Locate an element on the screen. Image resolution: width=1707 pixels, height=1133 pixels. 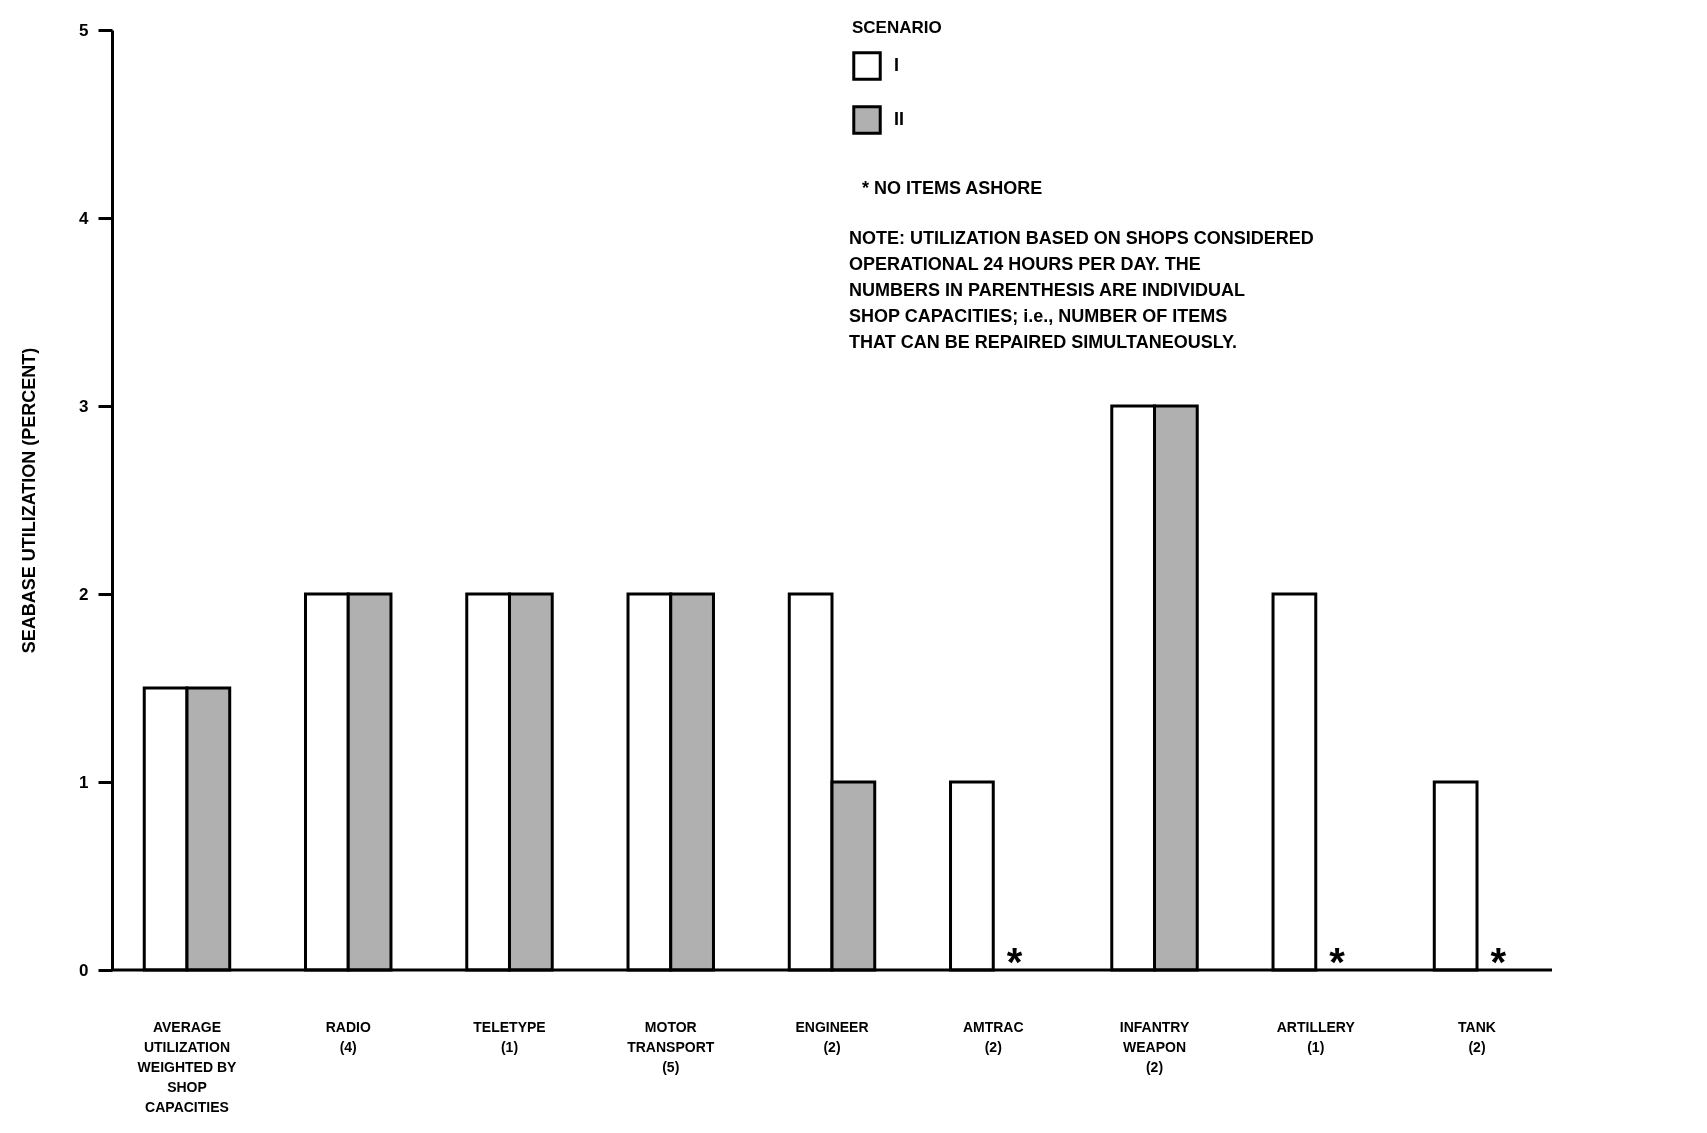
legend-title: SCENARIO is located at coordinates (897, 27).